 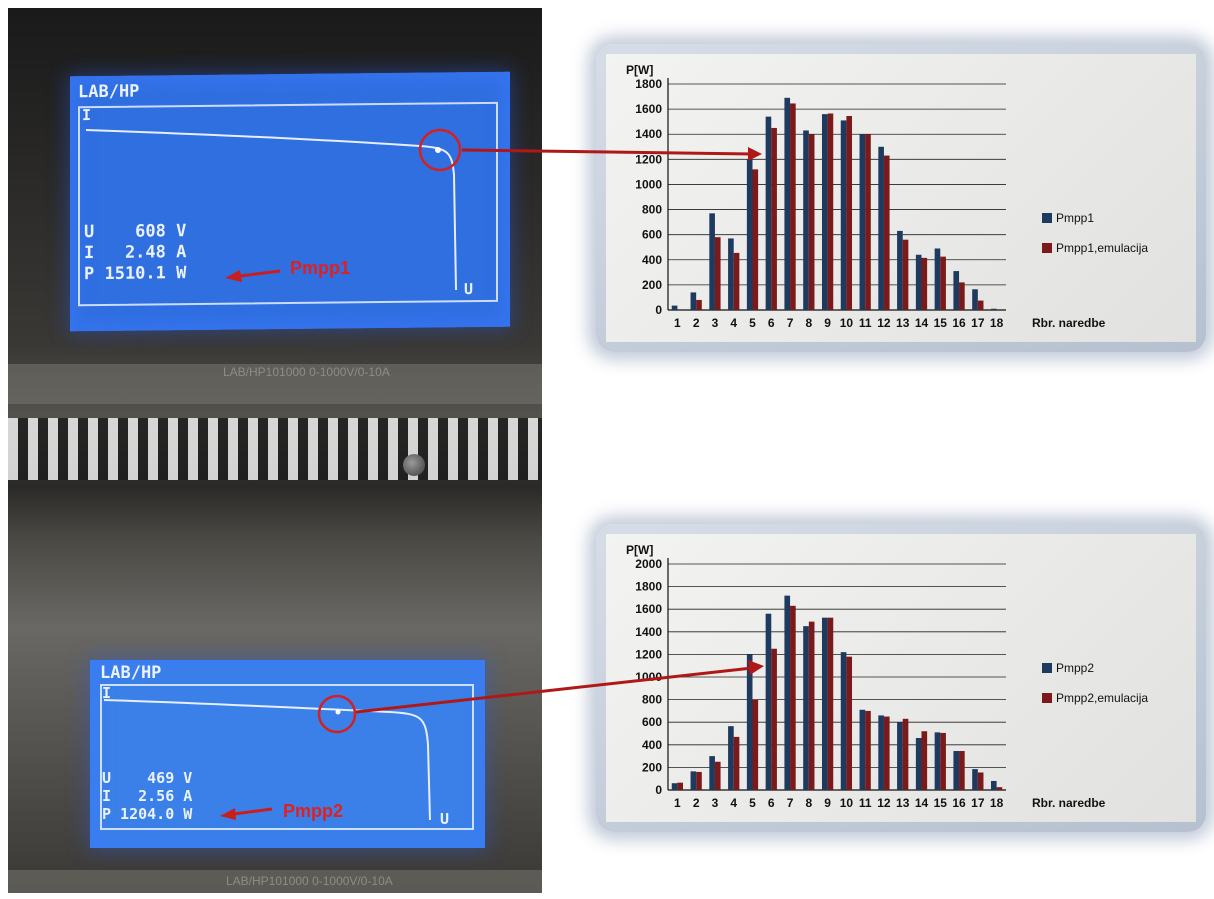 What do you see at coordinates (652, 285) in the screenshot?
I see `y-tick-label: 200` at bounding box center [652, 285].